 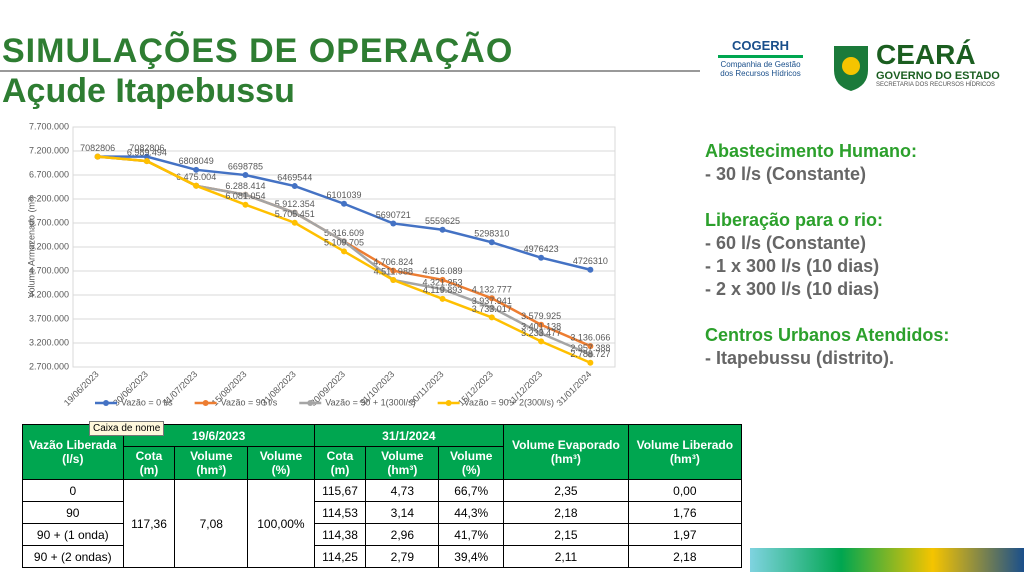 What do you see at coordinates (590, 354) in the screenshot?
I see `data-label: 2.788.727` at bounding box center [590, 354].